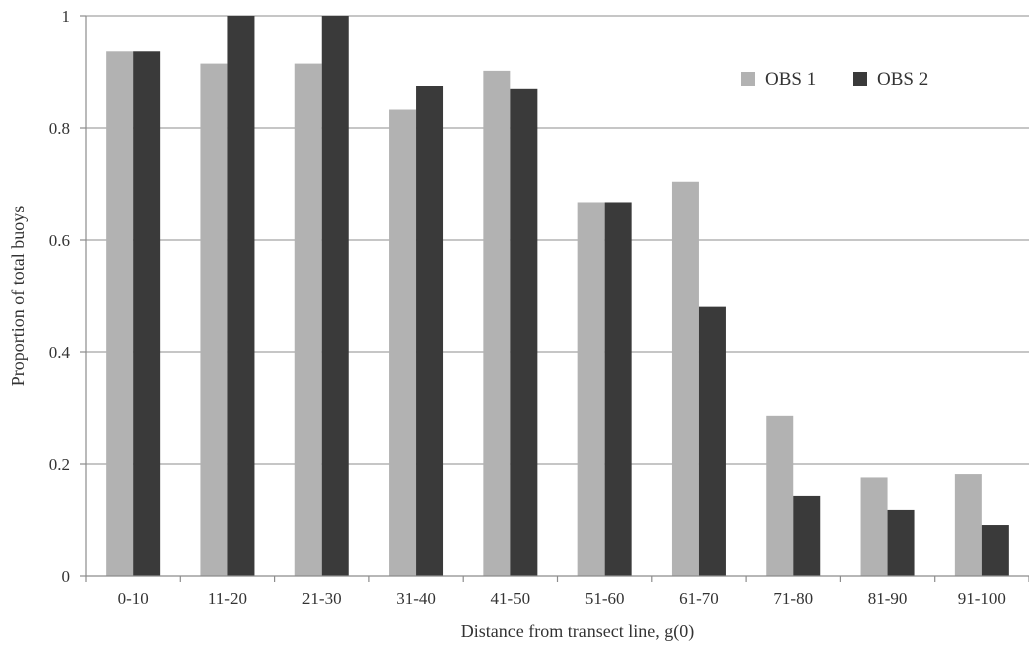 Image resolution: width=1029 pixels, height=647 pixels. What do you see at coordinates (59, 128) in the screenshot?
I see `y-tick-label: 0.8` at bounding box center [59, 128].